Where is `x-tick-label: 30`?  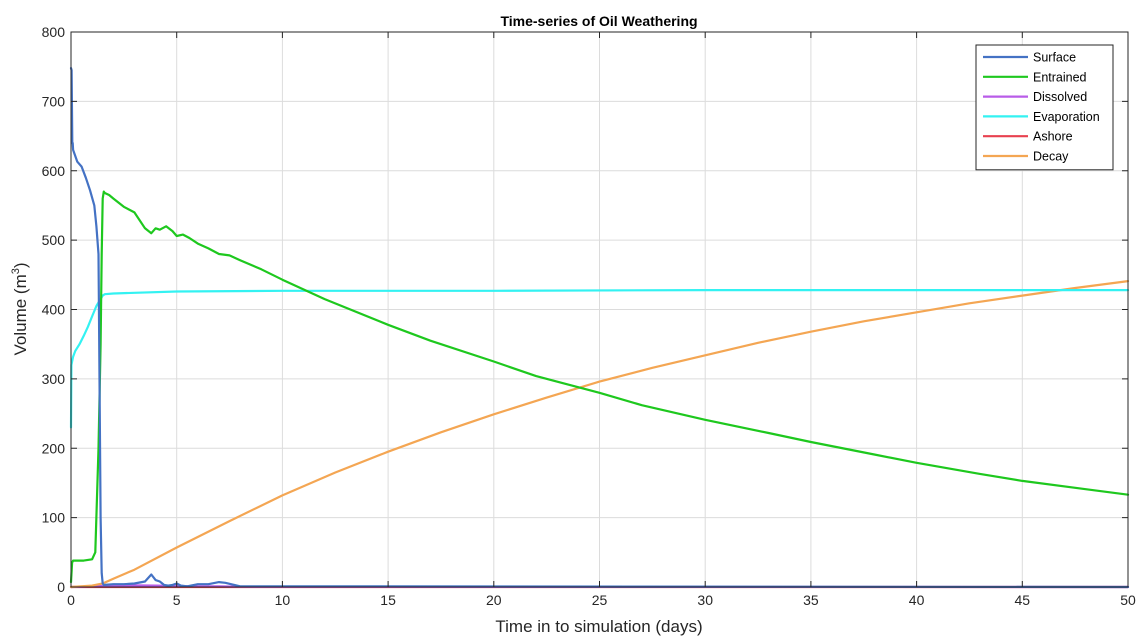 x-tick-label: 30 is located at coordinates (705, 600).